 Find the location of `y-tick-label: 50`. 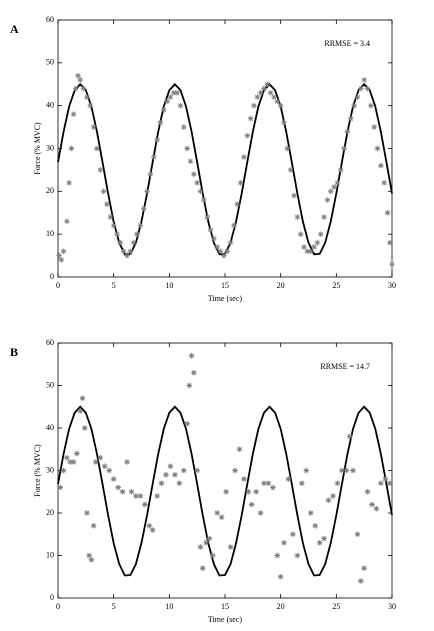

y-tick-label: 50 is located at coordinates (50, 62).